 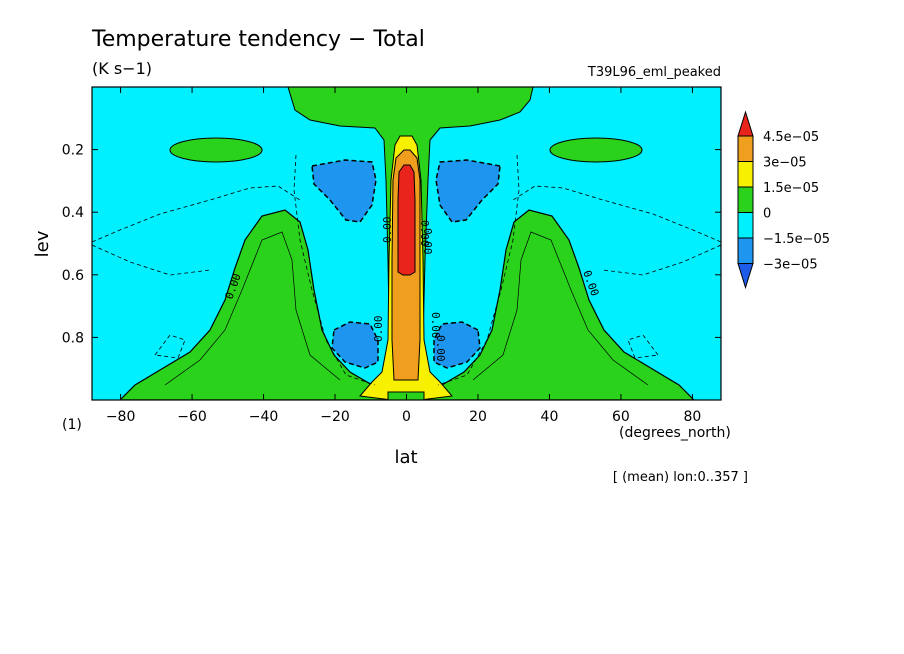 I want to click on band-green-upper-left, so click(x=216, y=150).